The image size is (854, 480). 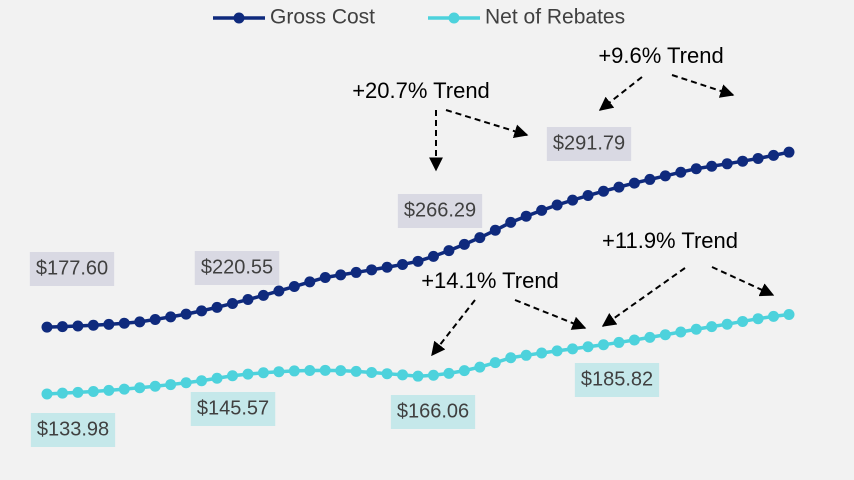 I want to click on legend-label: Net of Rebates, so click(x=555, y=17).